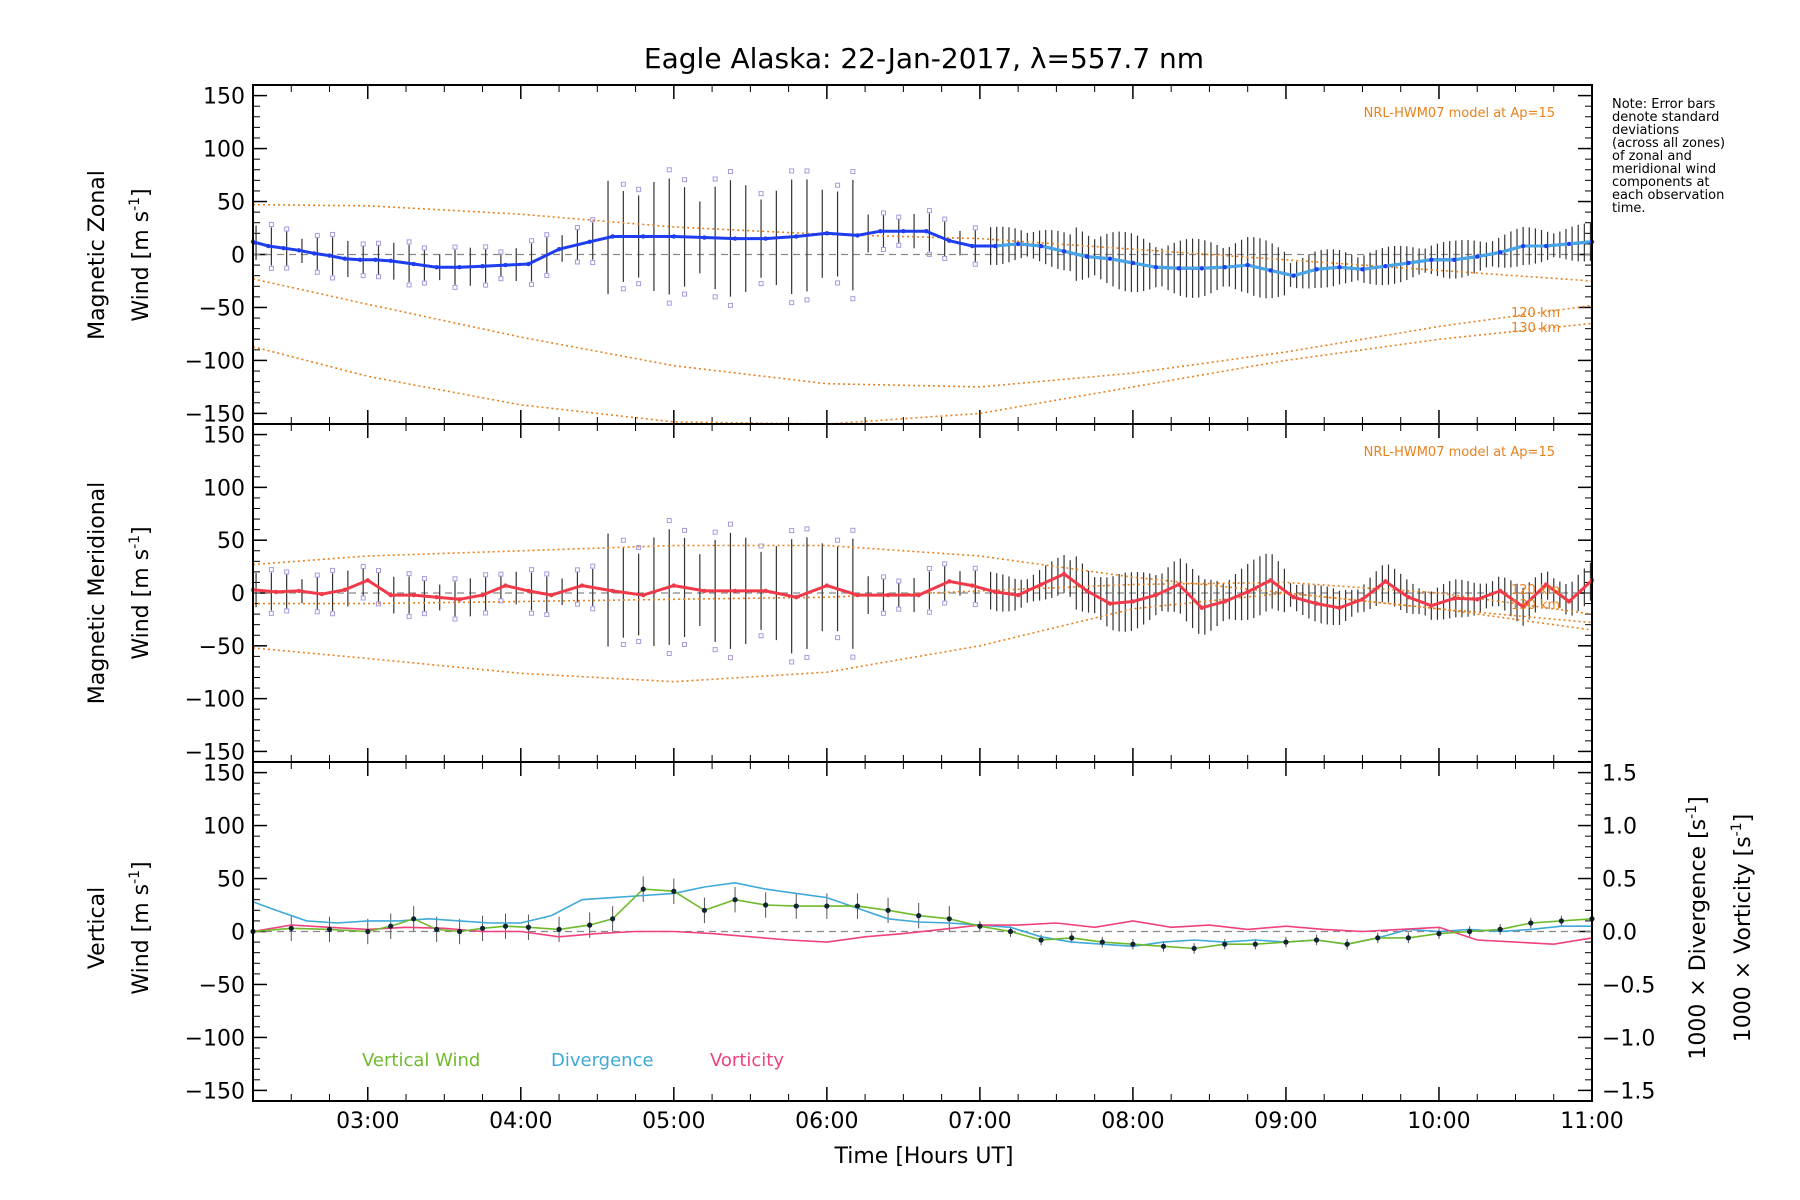 This screenshot has width=1800, height=1200. I want to click on note-line: of zonal and, so click(1652, 156).